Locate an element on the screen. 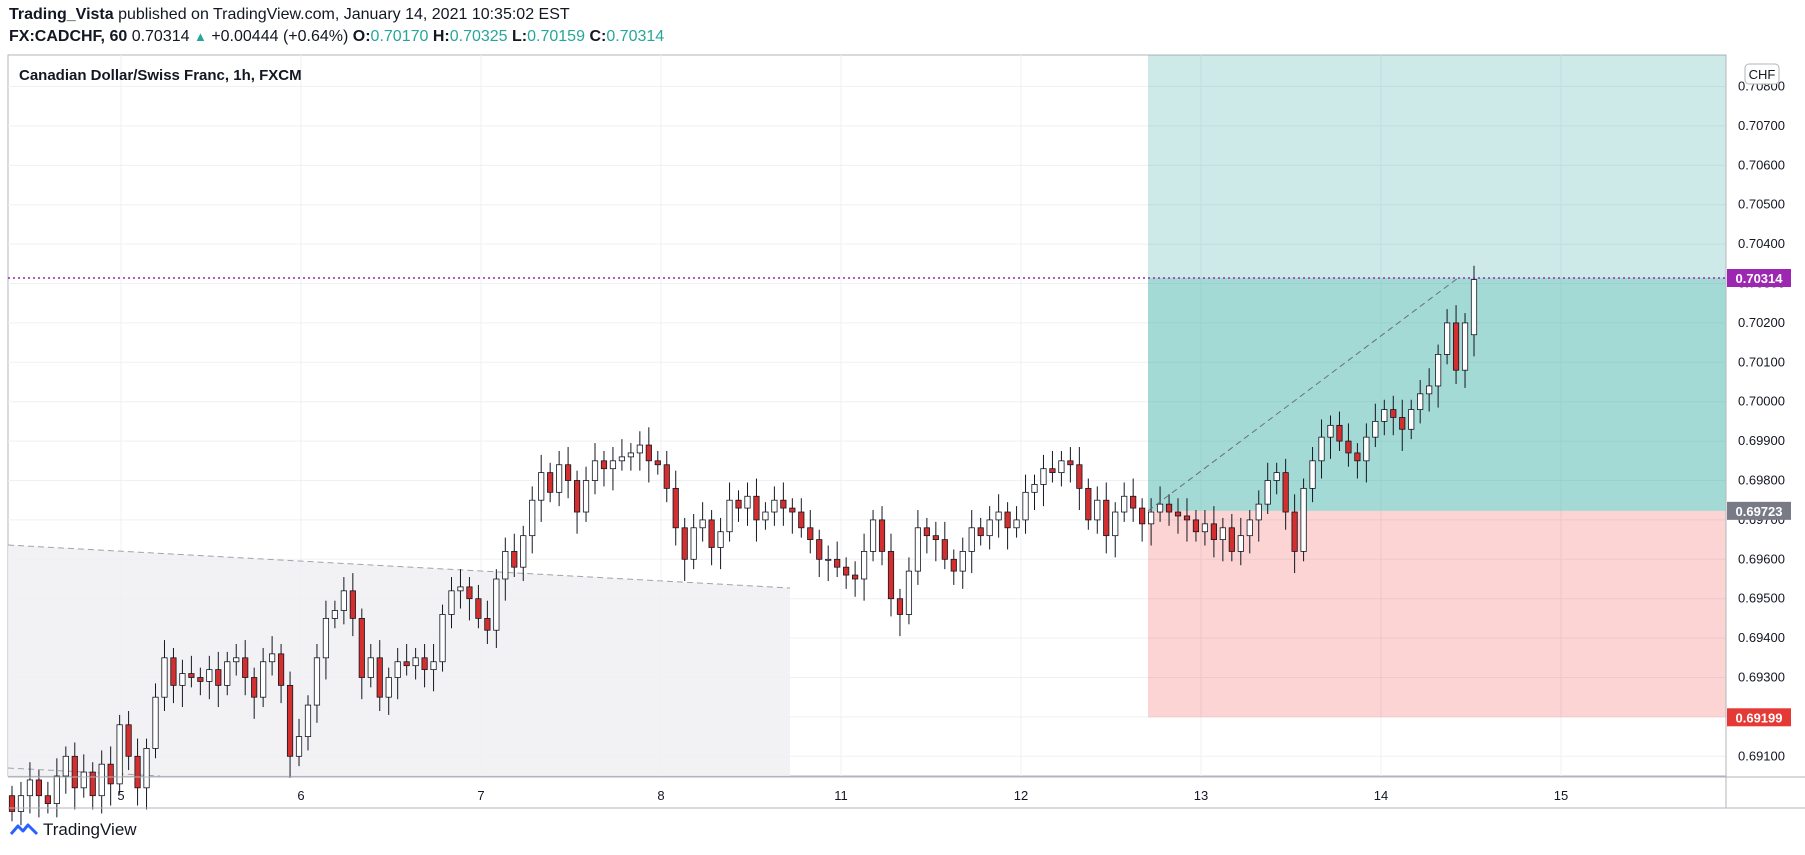 Image resolution: width=1805 pixels, height=855 pixels. price-change: +0.00444 (+0.64%) is located at coordinates (280, 36).